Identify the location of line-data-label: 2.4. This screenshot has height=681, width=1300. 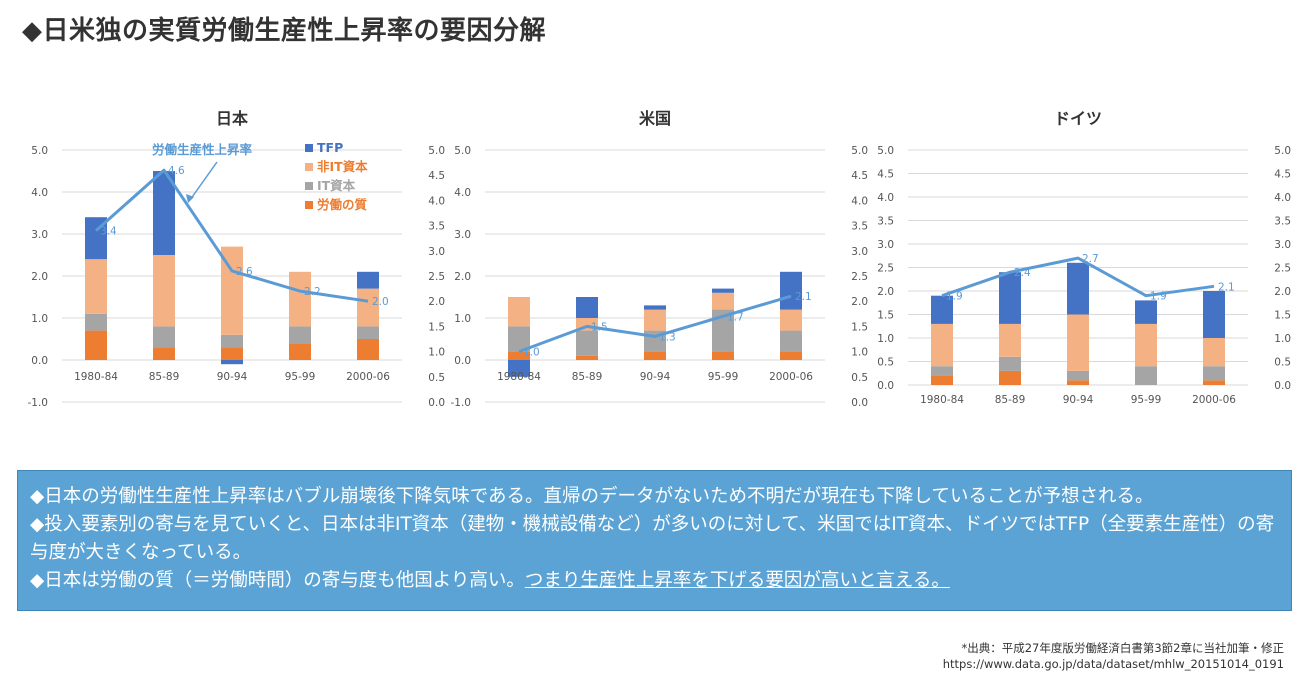
(1022, 273).